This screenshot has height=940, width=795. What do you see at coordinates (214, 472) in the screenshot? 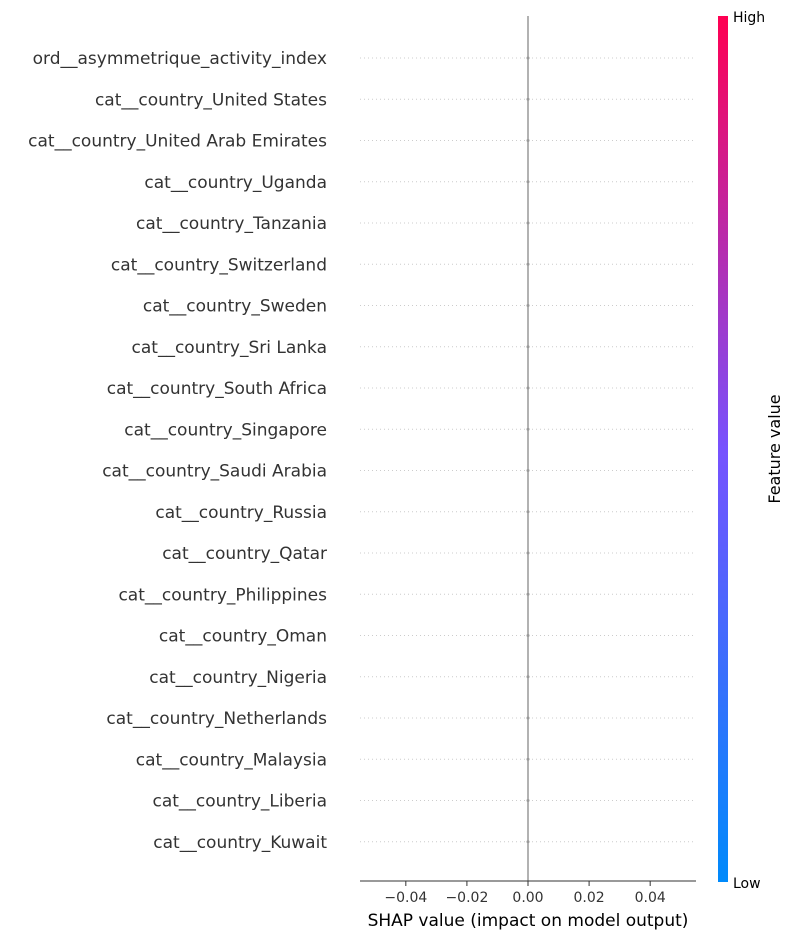
I see `feature-label: cat__country_Saudi Arabia` at bounding box center [214, 472].